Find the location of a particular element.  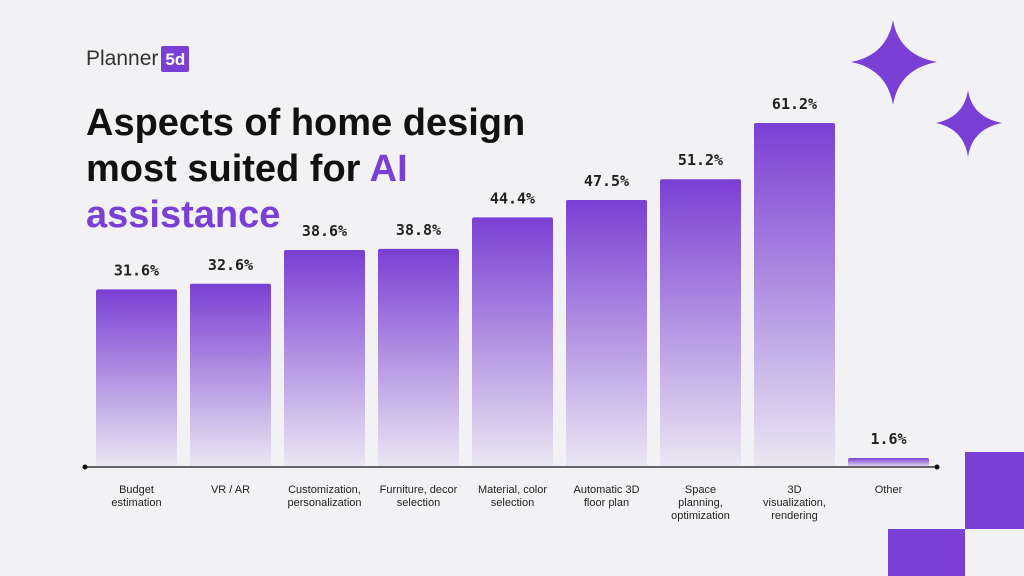

data-label: 38.8% is located at coordinates (418, 230).